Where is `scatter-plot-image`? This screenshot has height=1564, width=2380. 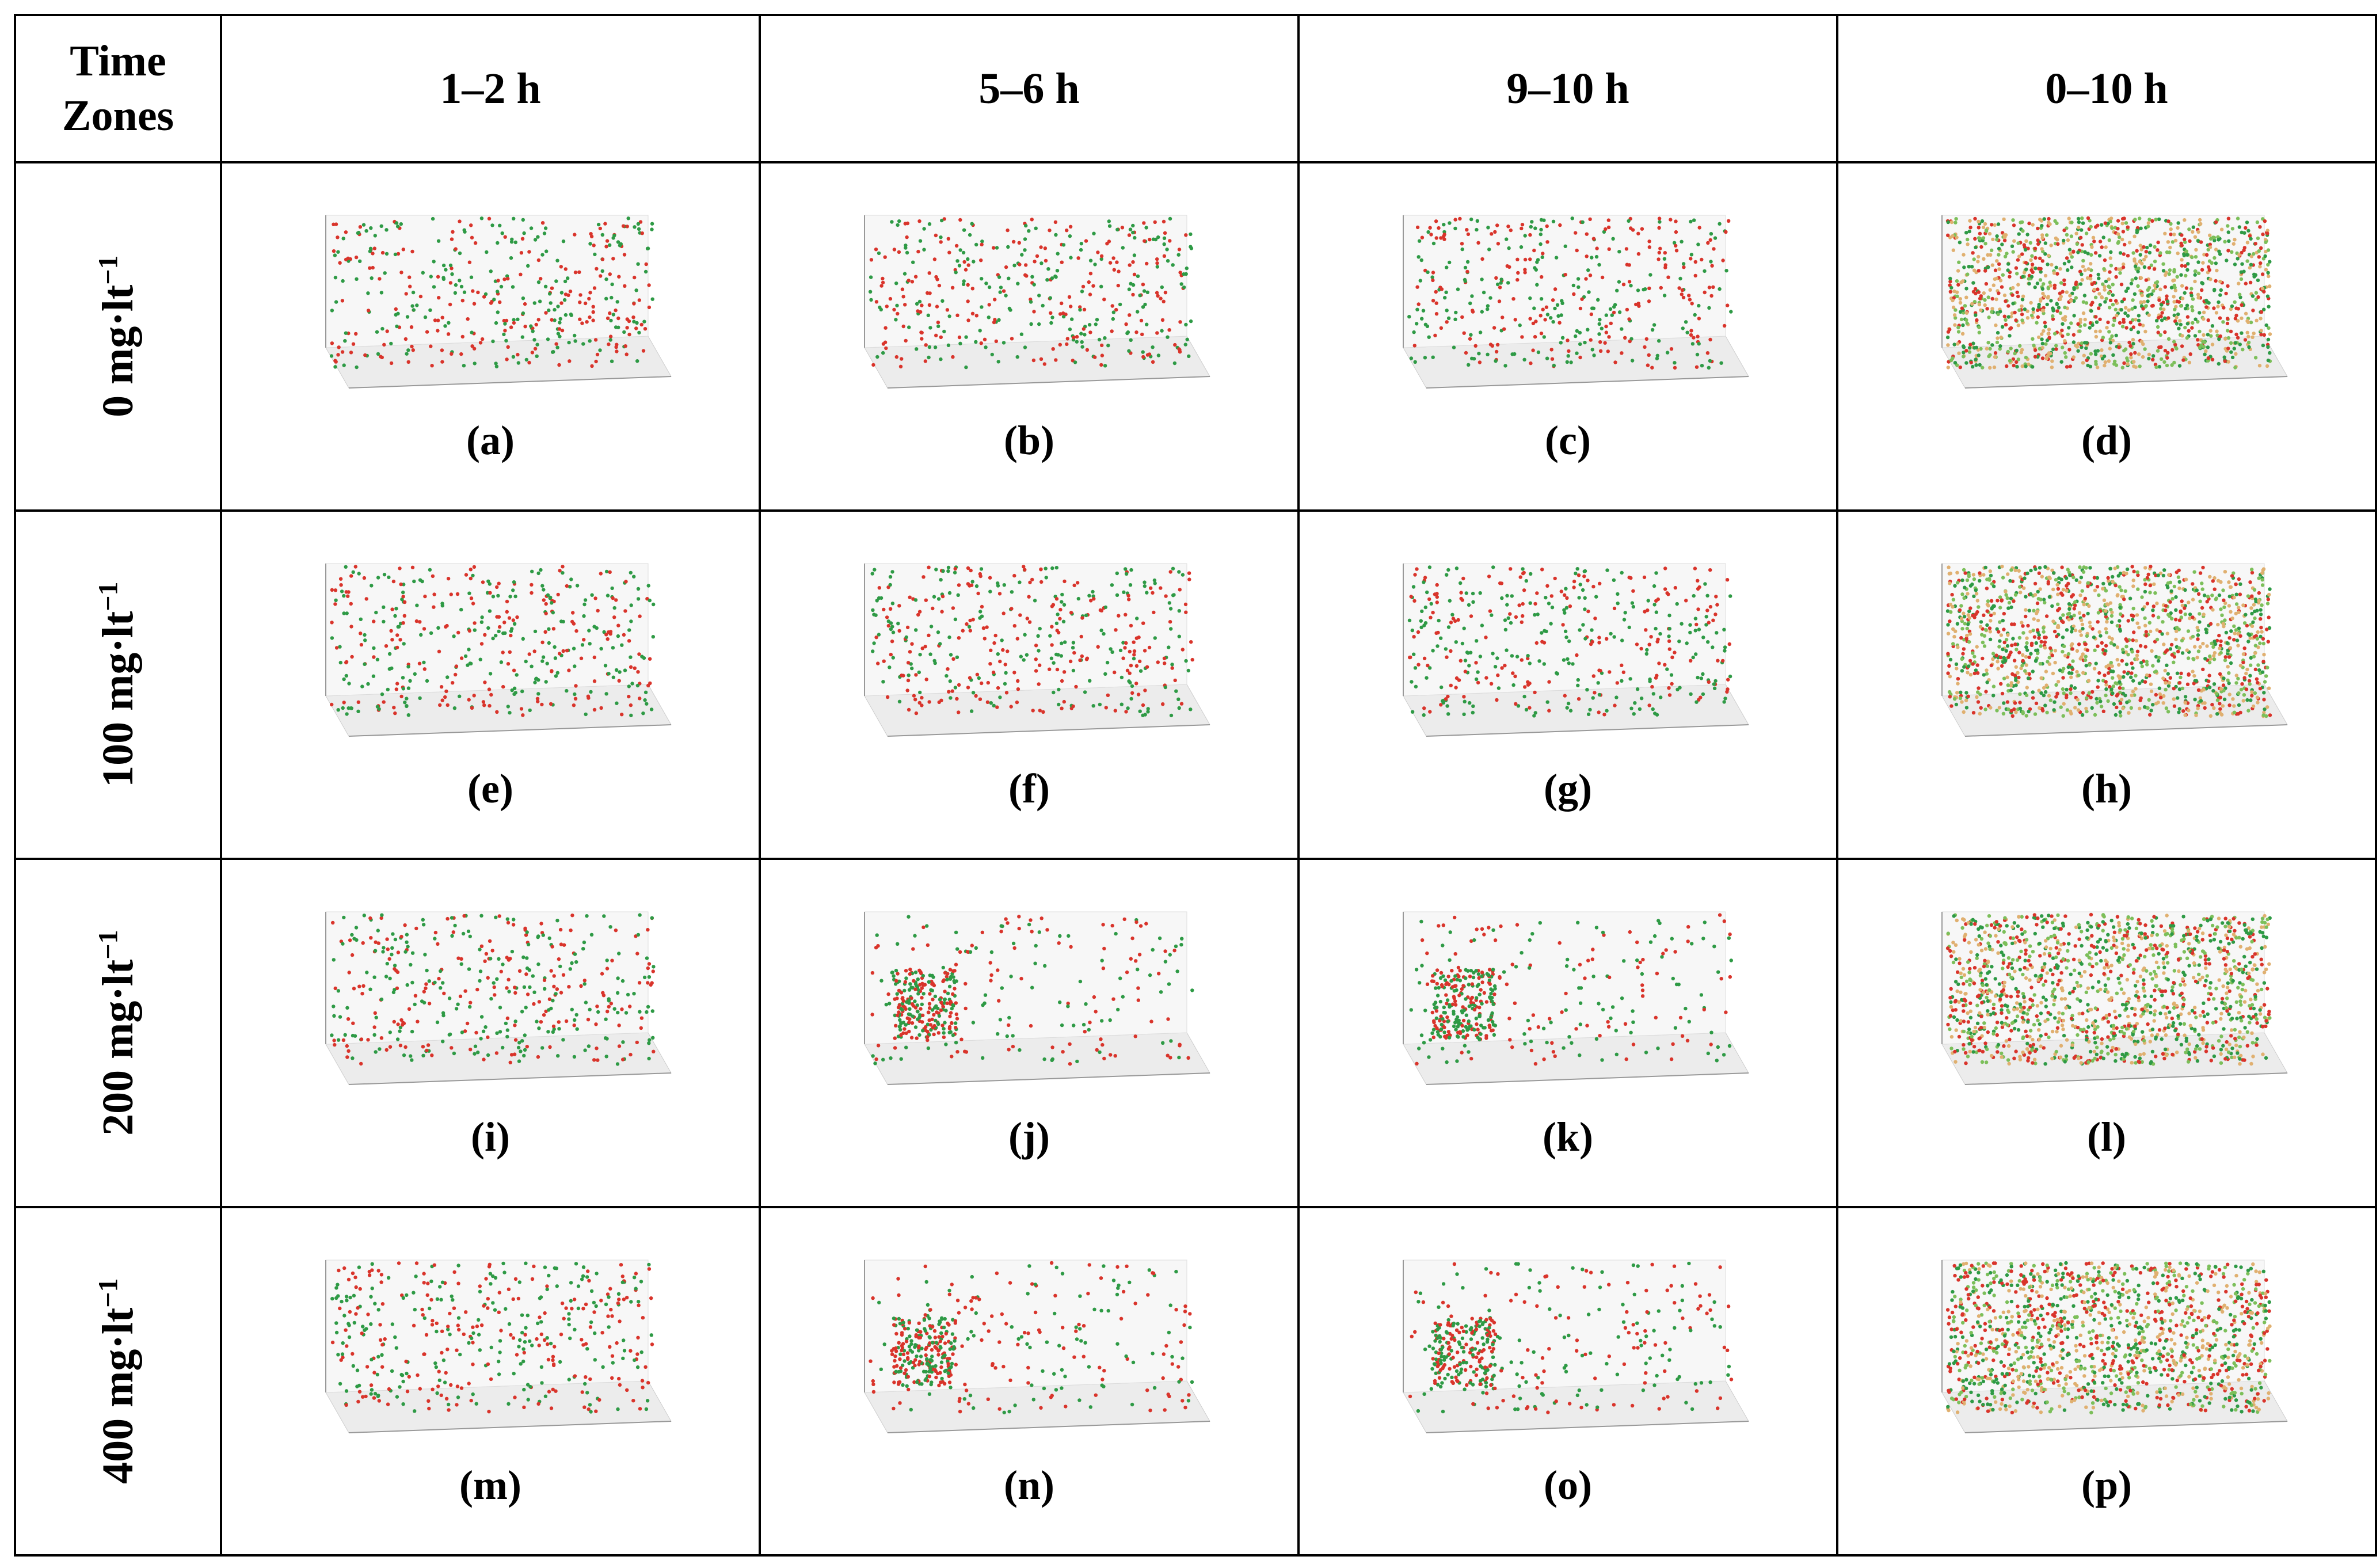
scatter-plot-image is located at coordinates (1576, 302).